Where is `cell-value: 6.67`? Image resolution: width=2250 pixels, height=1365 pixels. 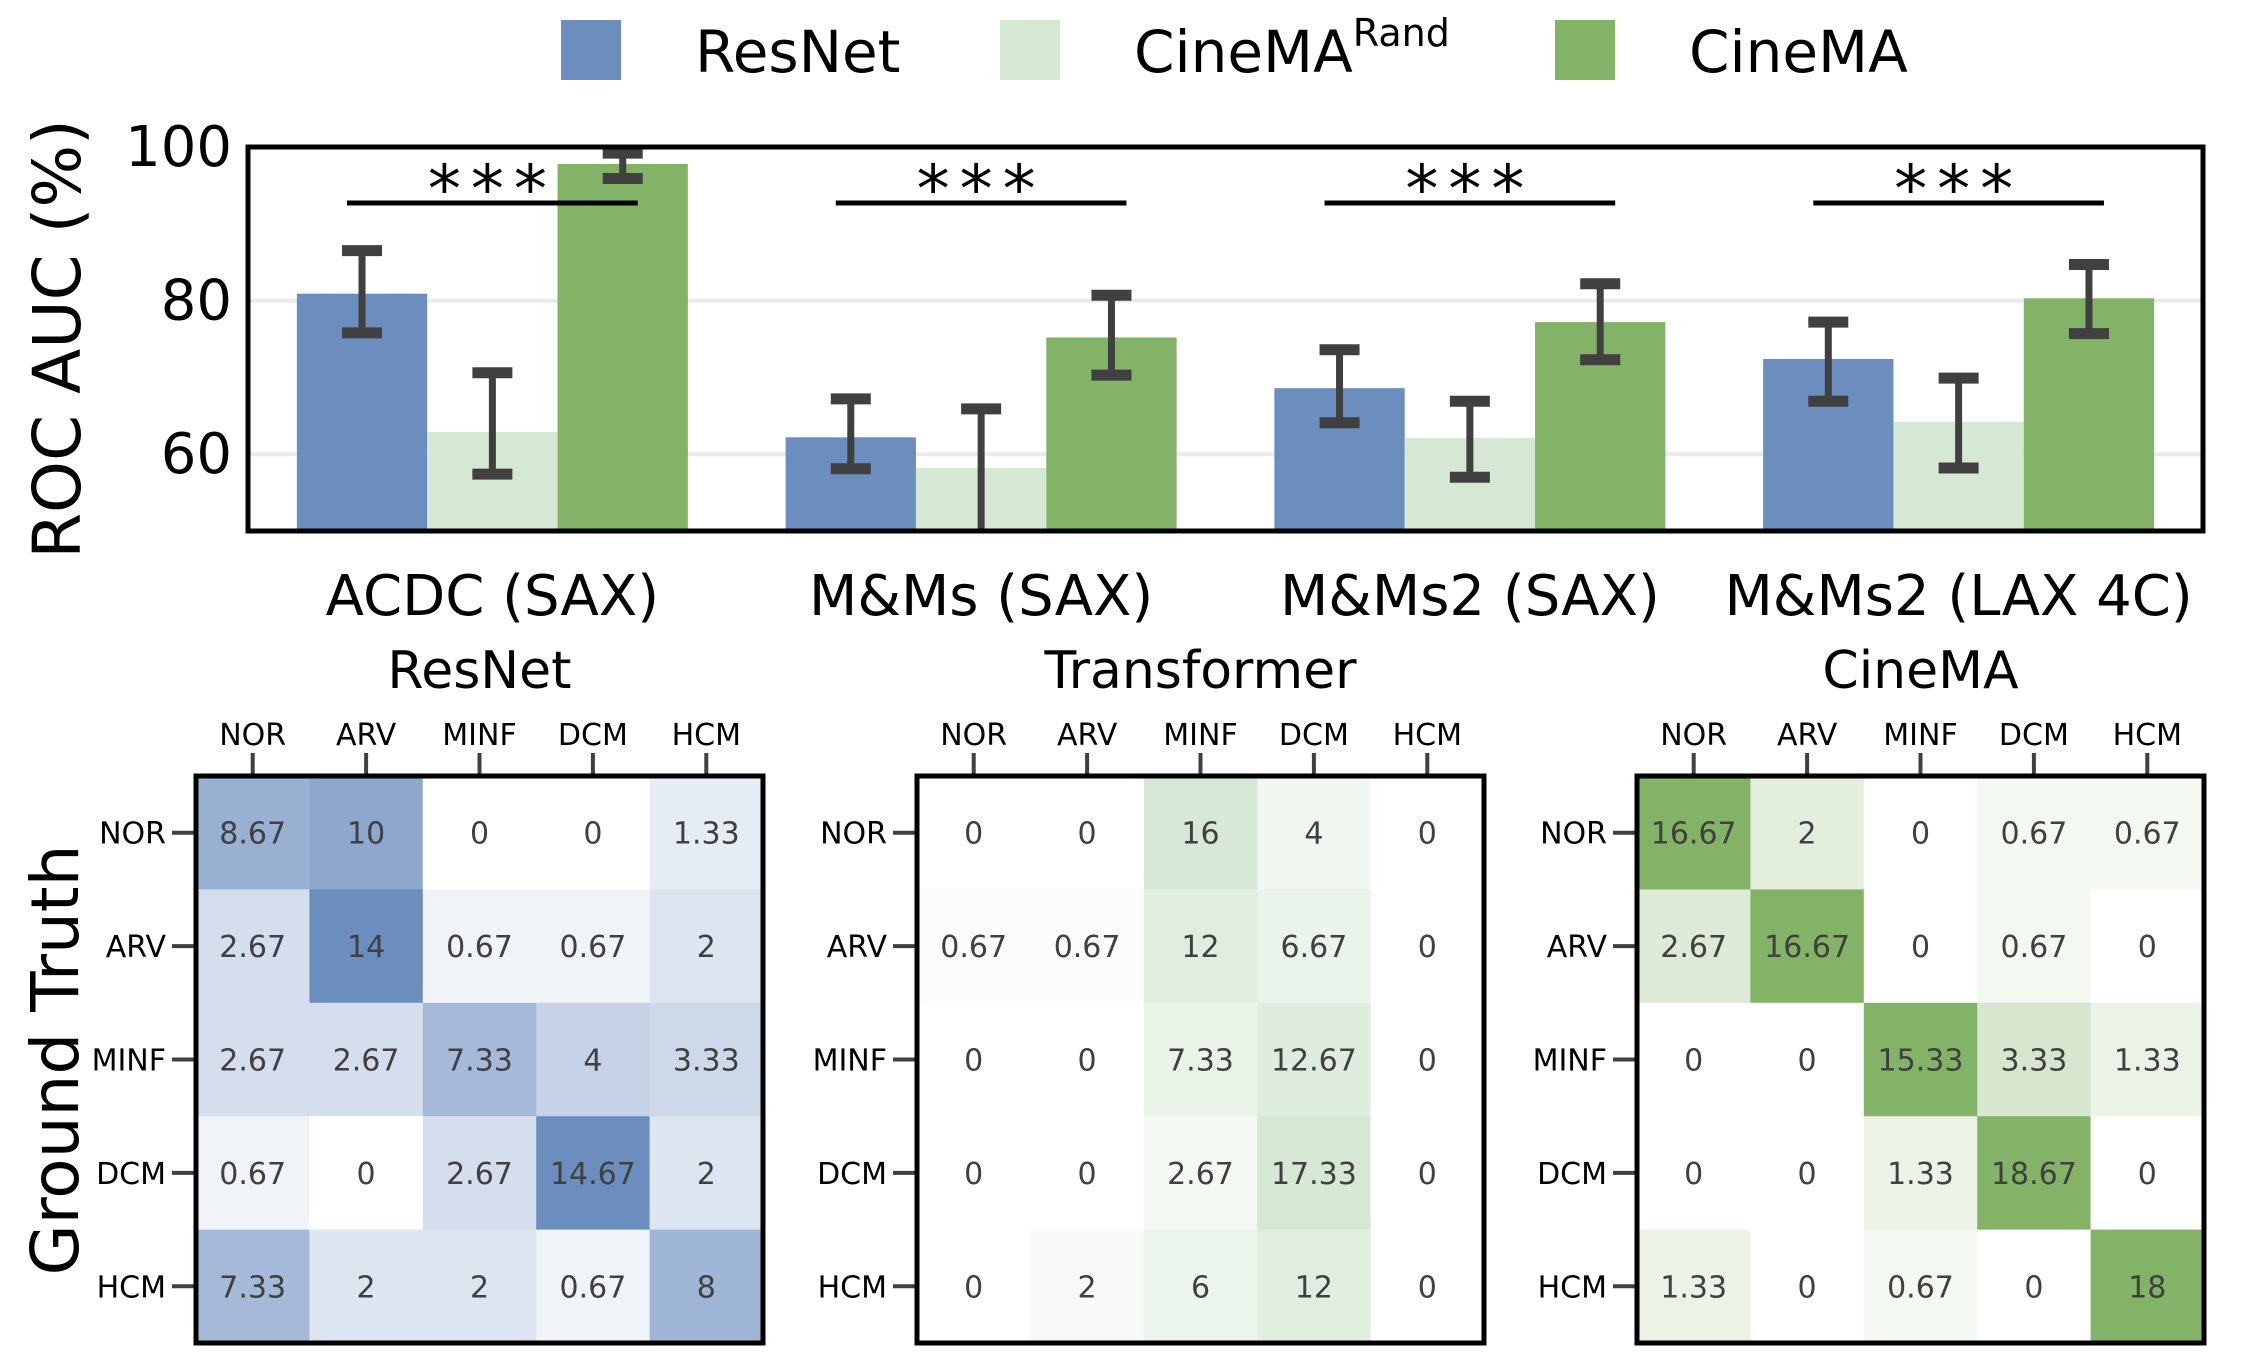 cell-value: 6.67 is located at coordinates (1314, 947).